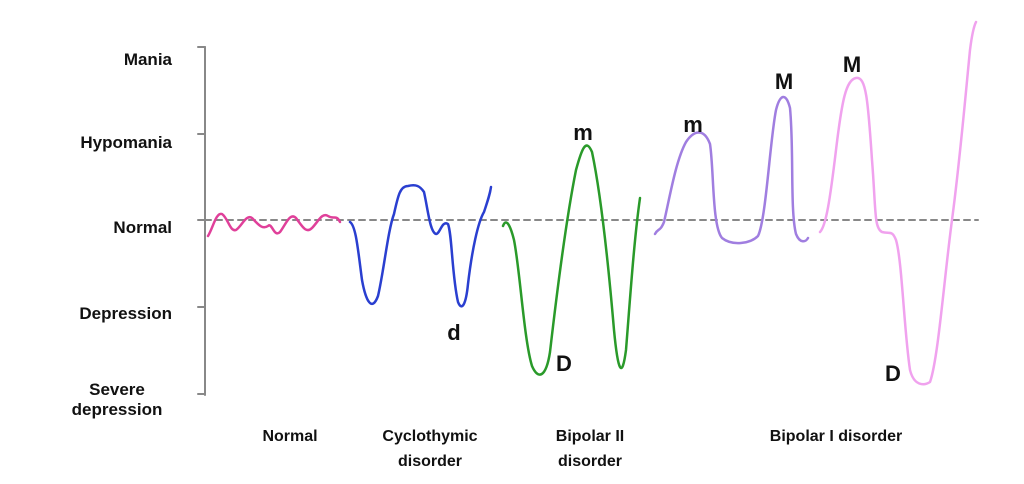  What do you see at coordinates (836, 436) in the screenshot?
I see `group-label: Bipolar I disorder` at bounding box center [836, 436].